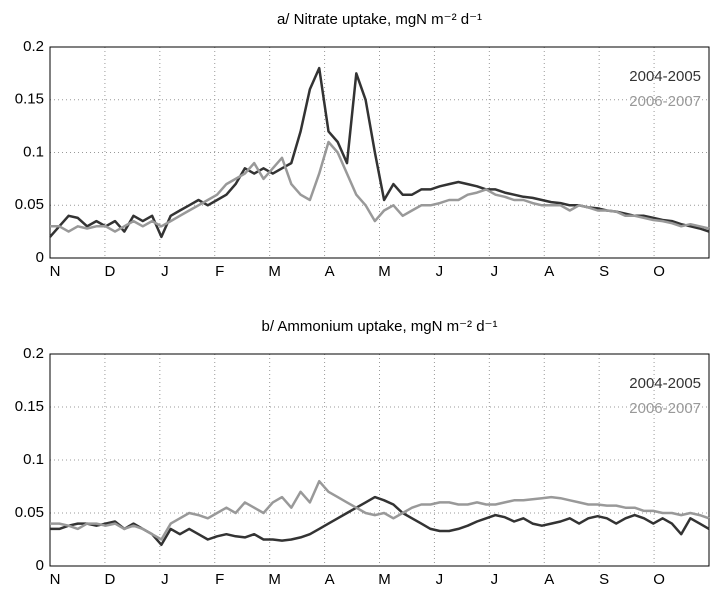  What do you see at coordinates (380, 326) in the screenshot?
I see `panel-title: b/ Ammonium uptake, mgN m⁻² d⁻¹` at bounding box center [380, 326].